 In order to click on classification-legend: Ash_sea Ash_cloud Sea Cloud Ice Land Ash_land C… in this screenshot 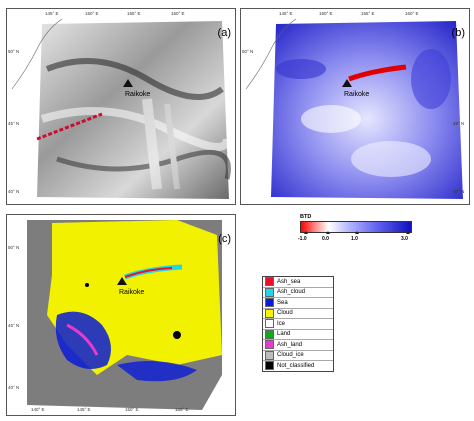, I will do `click(298, 324)`.